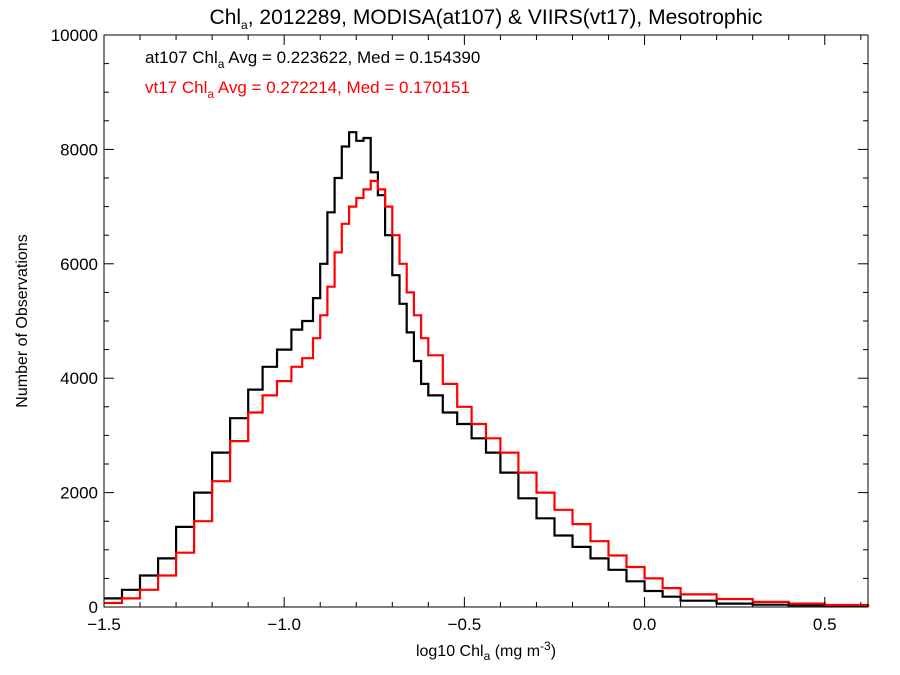 This screenshot has width=900, height=675. Describe the element at coordinates (104, 624) in the screenshot. I see `x-tick-label: −1.5` at that location.